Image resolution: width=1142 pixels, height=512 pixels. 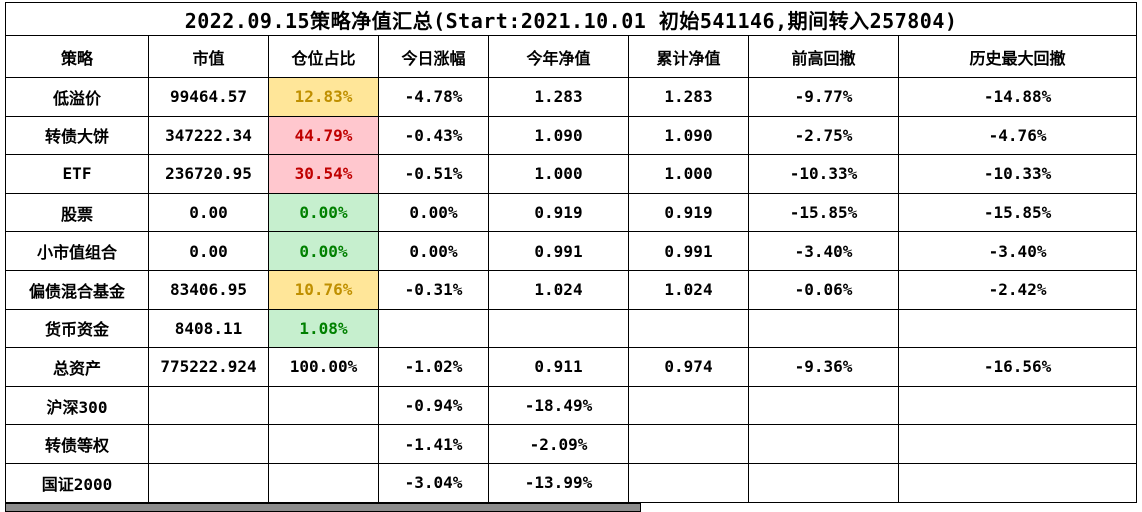 I want to click on cell-market-value: 99464.57, so click(x=208, y=97).